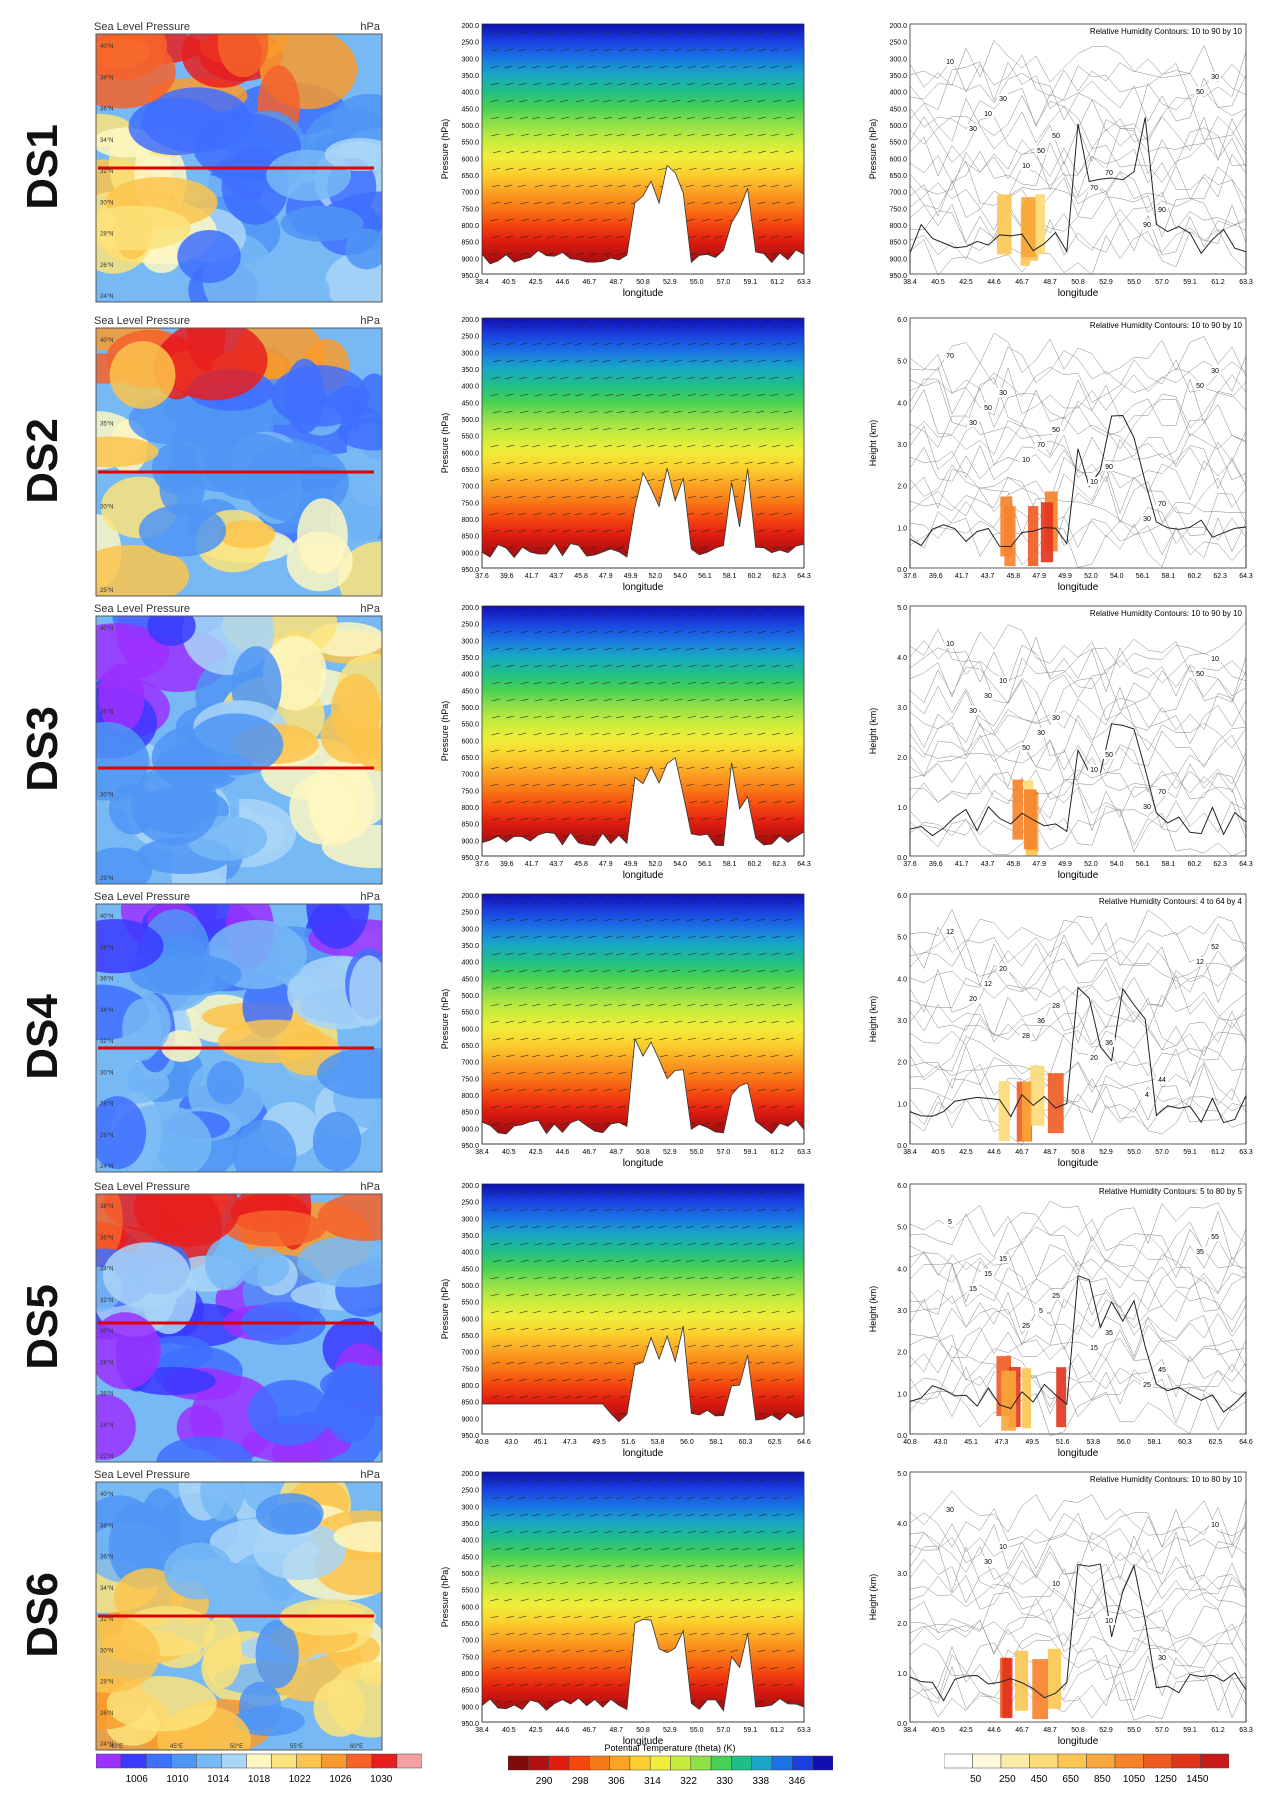 Image resolution: width=1278 pixels, height=1806 pixels. I want to click on rh-shaded-cell, so click(1027, 1398).